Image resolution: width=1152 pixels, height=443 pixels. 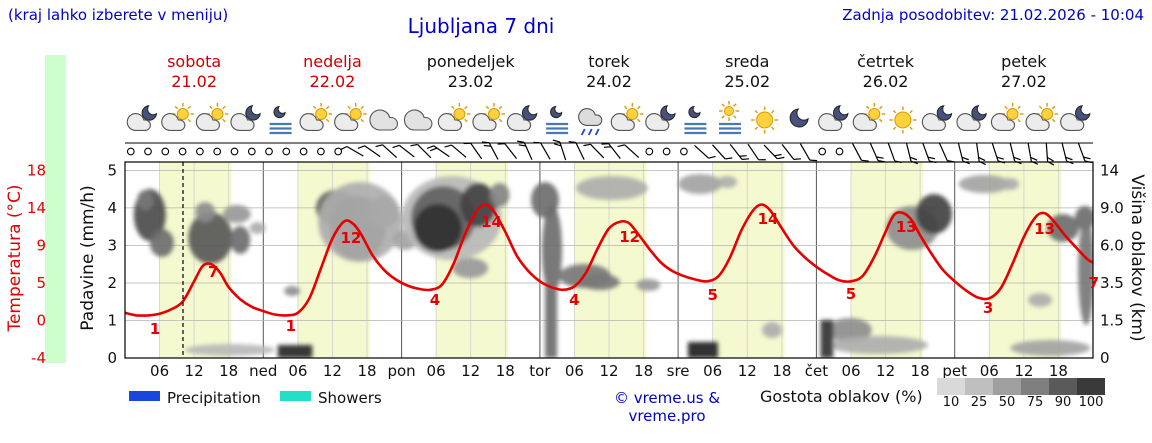 What do you see at coordinates (38, 358) in the screenshot?
I see `temp-axis-tick: -4` at bounding box center [38, 358].